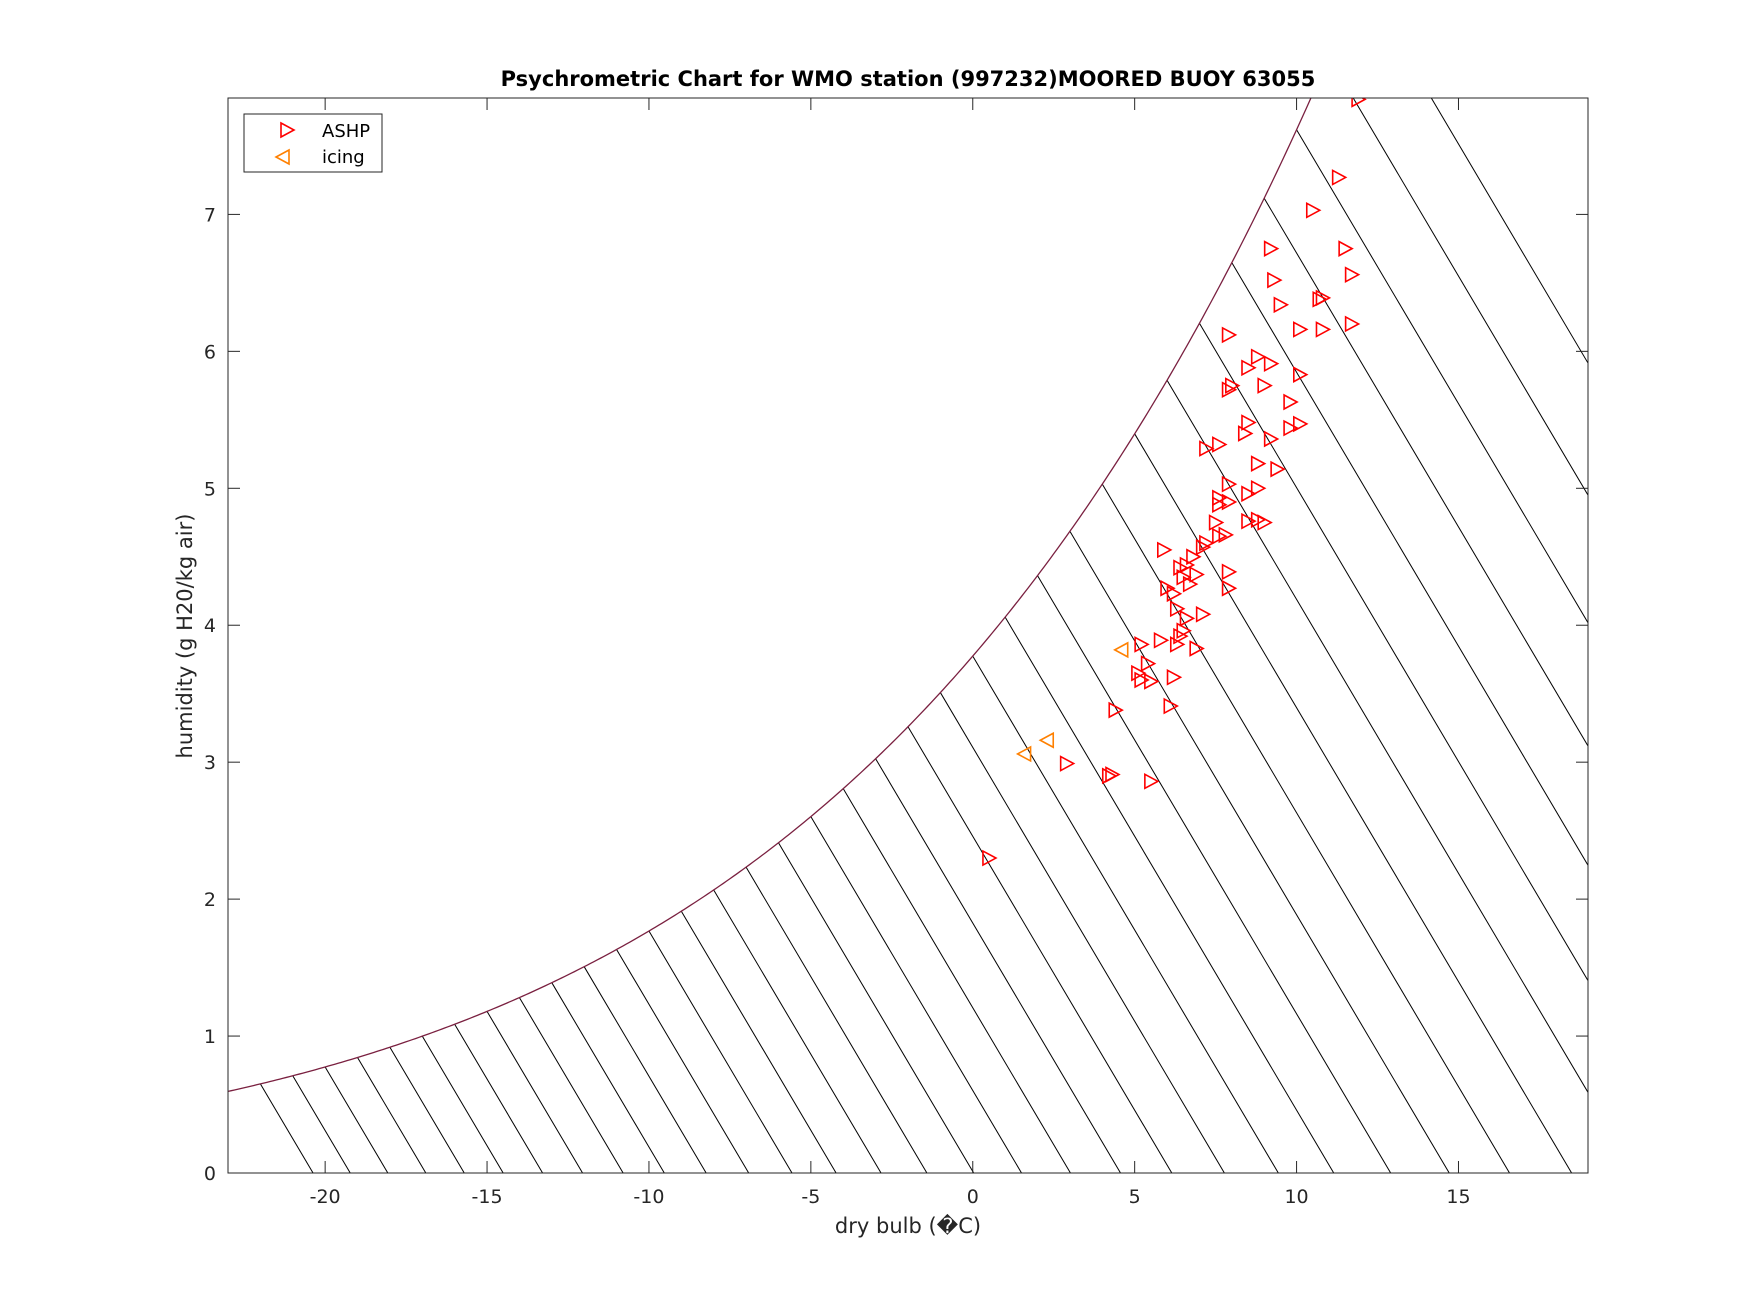 Image resolution: width=1750 pixels, height=1313 pixels. What do you see at coordinates (1458, 1197) in the screenshot?
I see `x-tick-label: 15` at bounding box center [1458, 1197].